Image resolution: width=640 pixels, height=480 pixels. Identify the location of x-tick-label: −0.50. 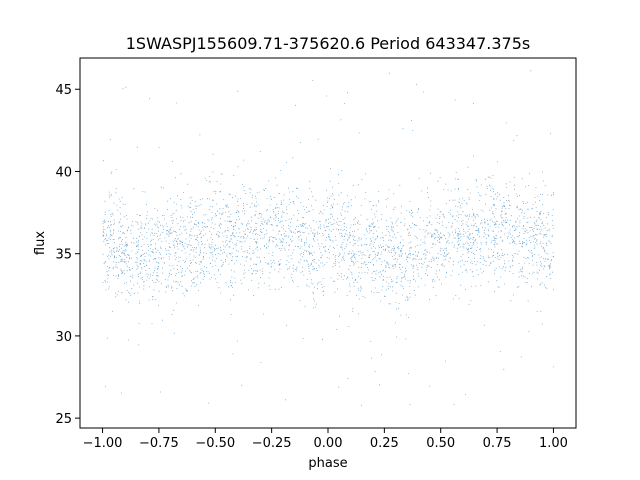
(215, 443).